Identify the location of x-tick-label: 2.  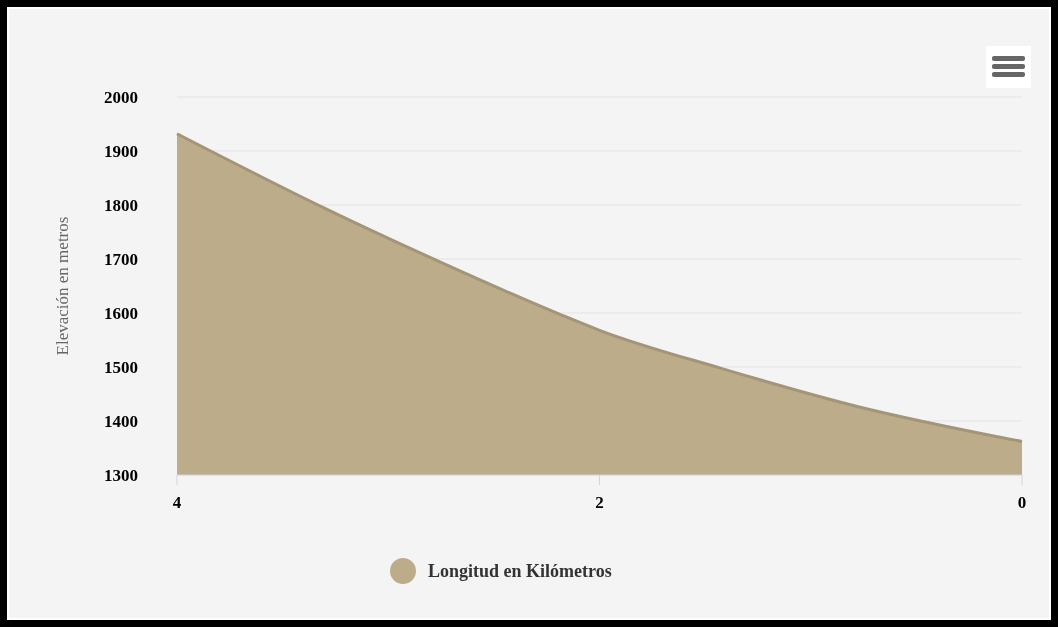
(599, 502).